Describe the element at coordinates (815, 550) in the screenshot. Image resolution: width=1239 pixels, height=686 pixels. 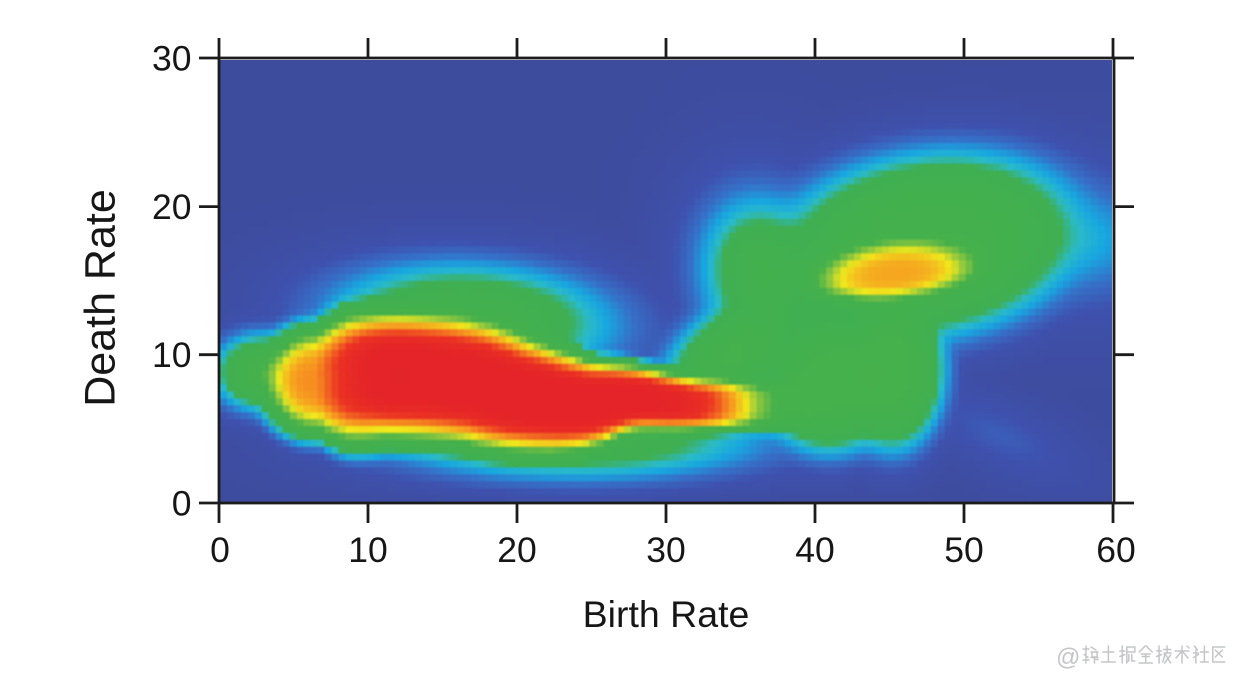
I see `svg-text: 40` at that location.